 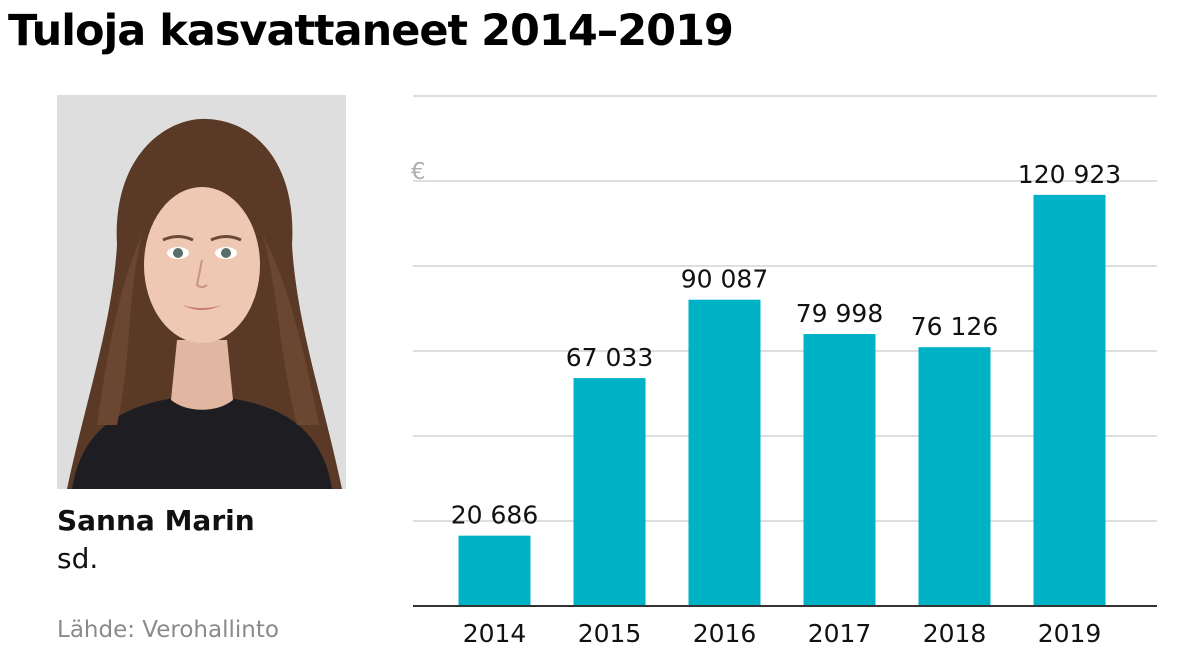 I want to click on x-tick-label-2015: 2015, so click(x=610, y=633).